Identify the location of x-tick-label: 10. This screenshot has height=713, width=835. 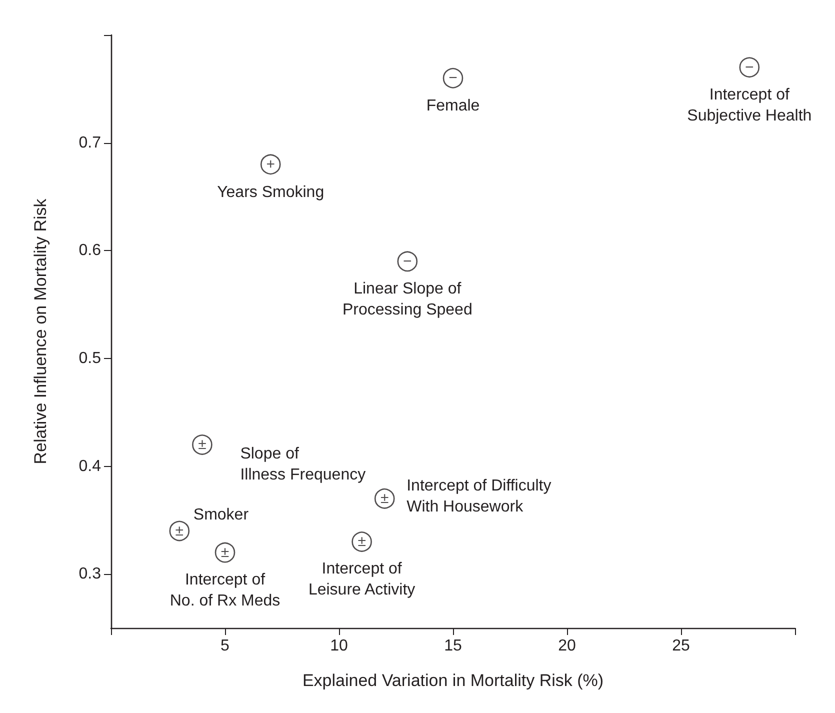
(339, 646).